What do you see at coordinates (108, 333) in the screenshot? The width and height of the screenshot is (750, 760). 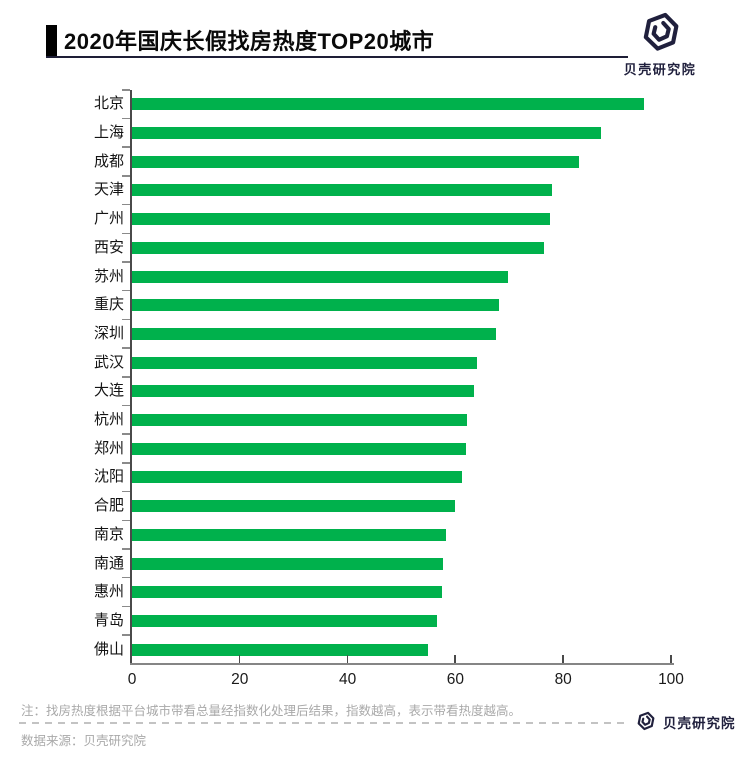 I see `category-label: 深圳` at bounding box center [108, 333].